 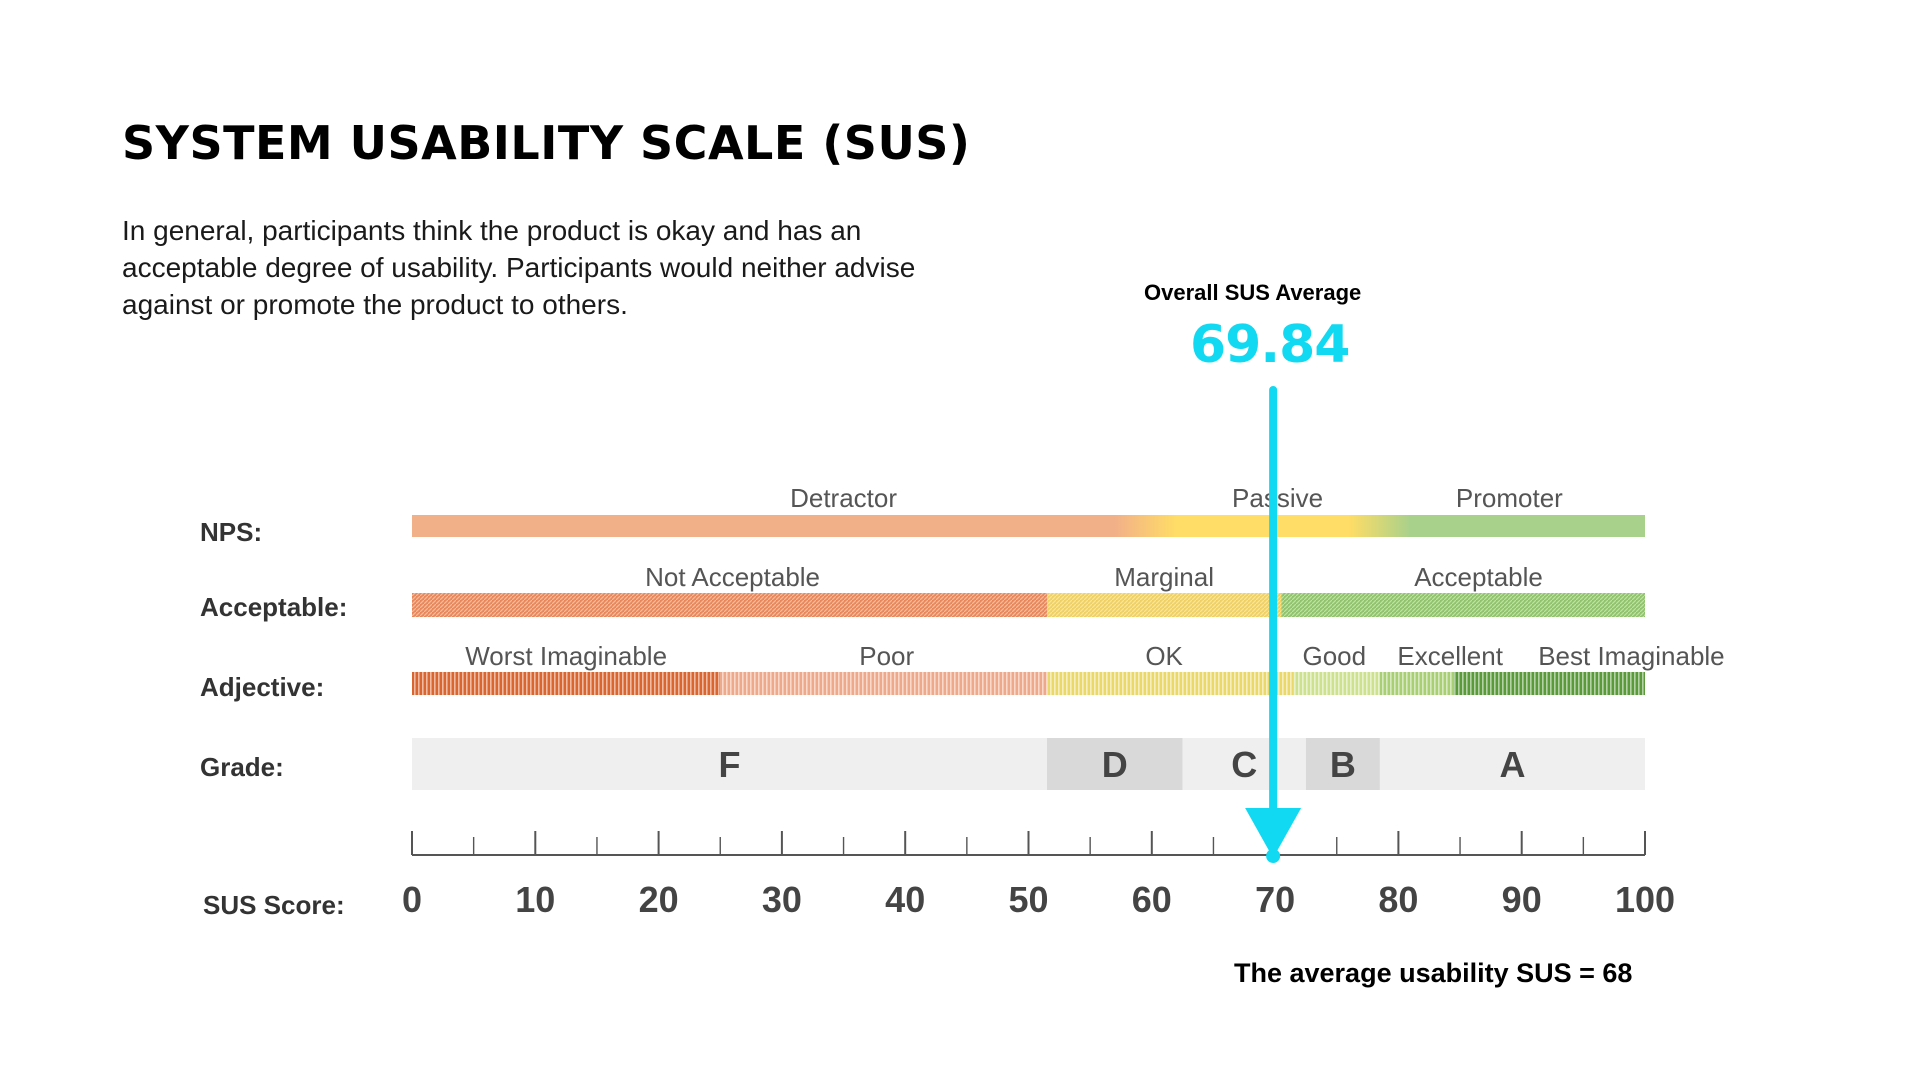 I want to click on grade-letter: F, so click(x=729, y=764).